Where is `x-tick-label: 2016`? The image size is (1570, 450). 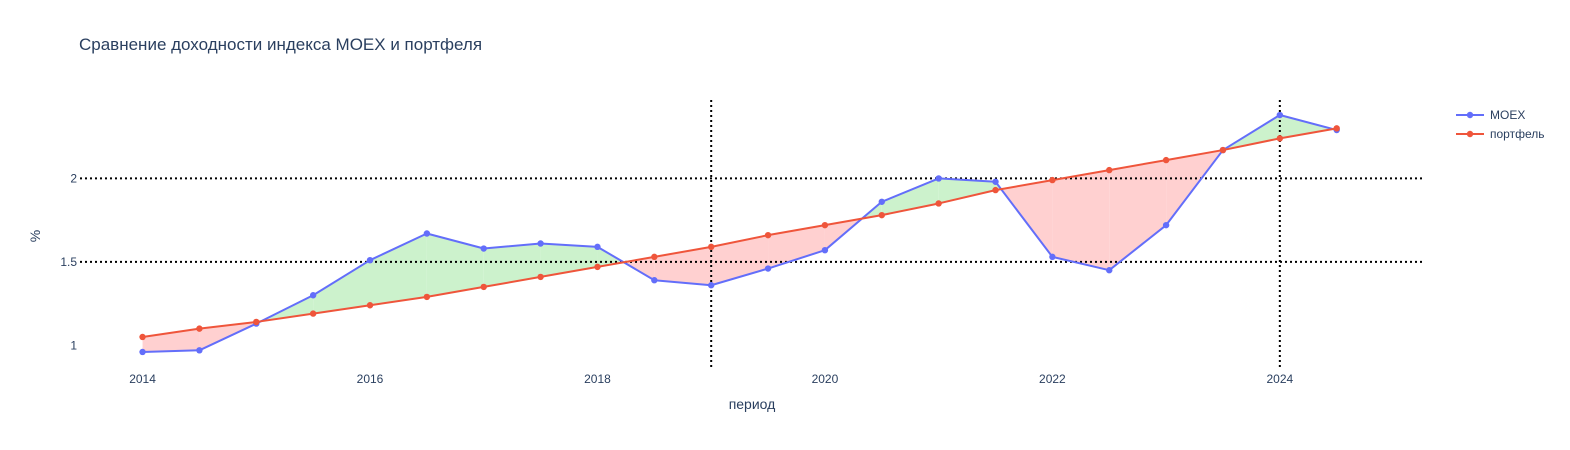 x-tick-label: 2016 is located at coordinates (370, 379).